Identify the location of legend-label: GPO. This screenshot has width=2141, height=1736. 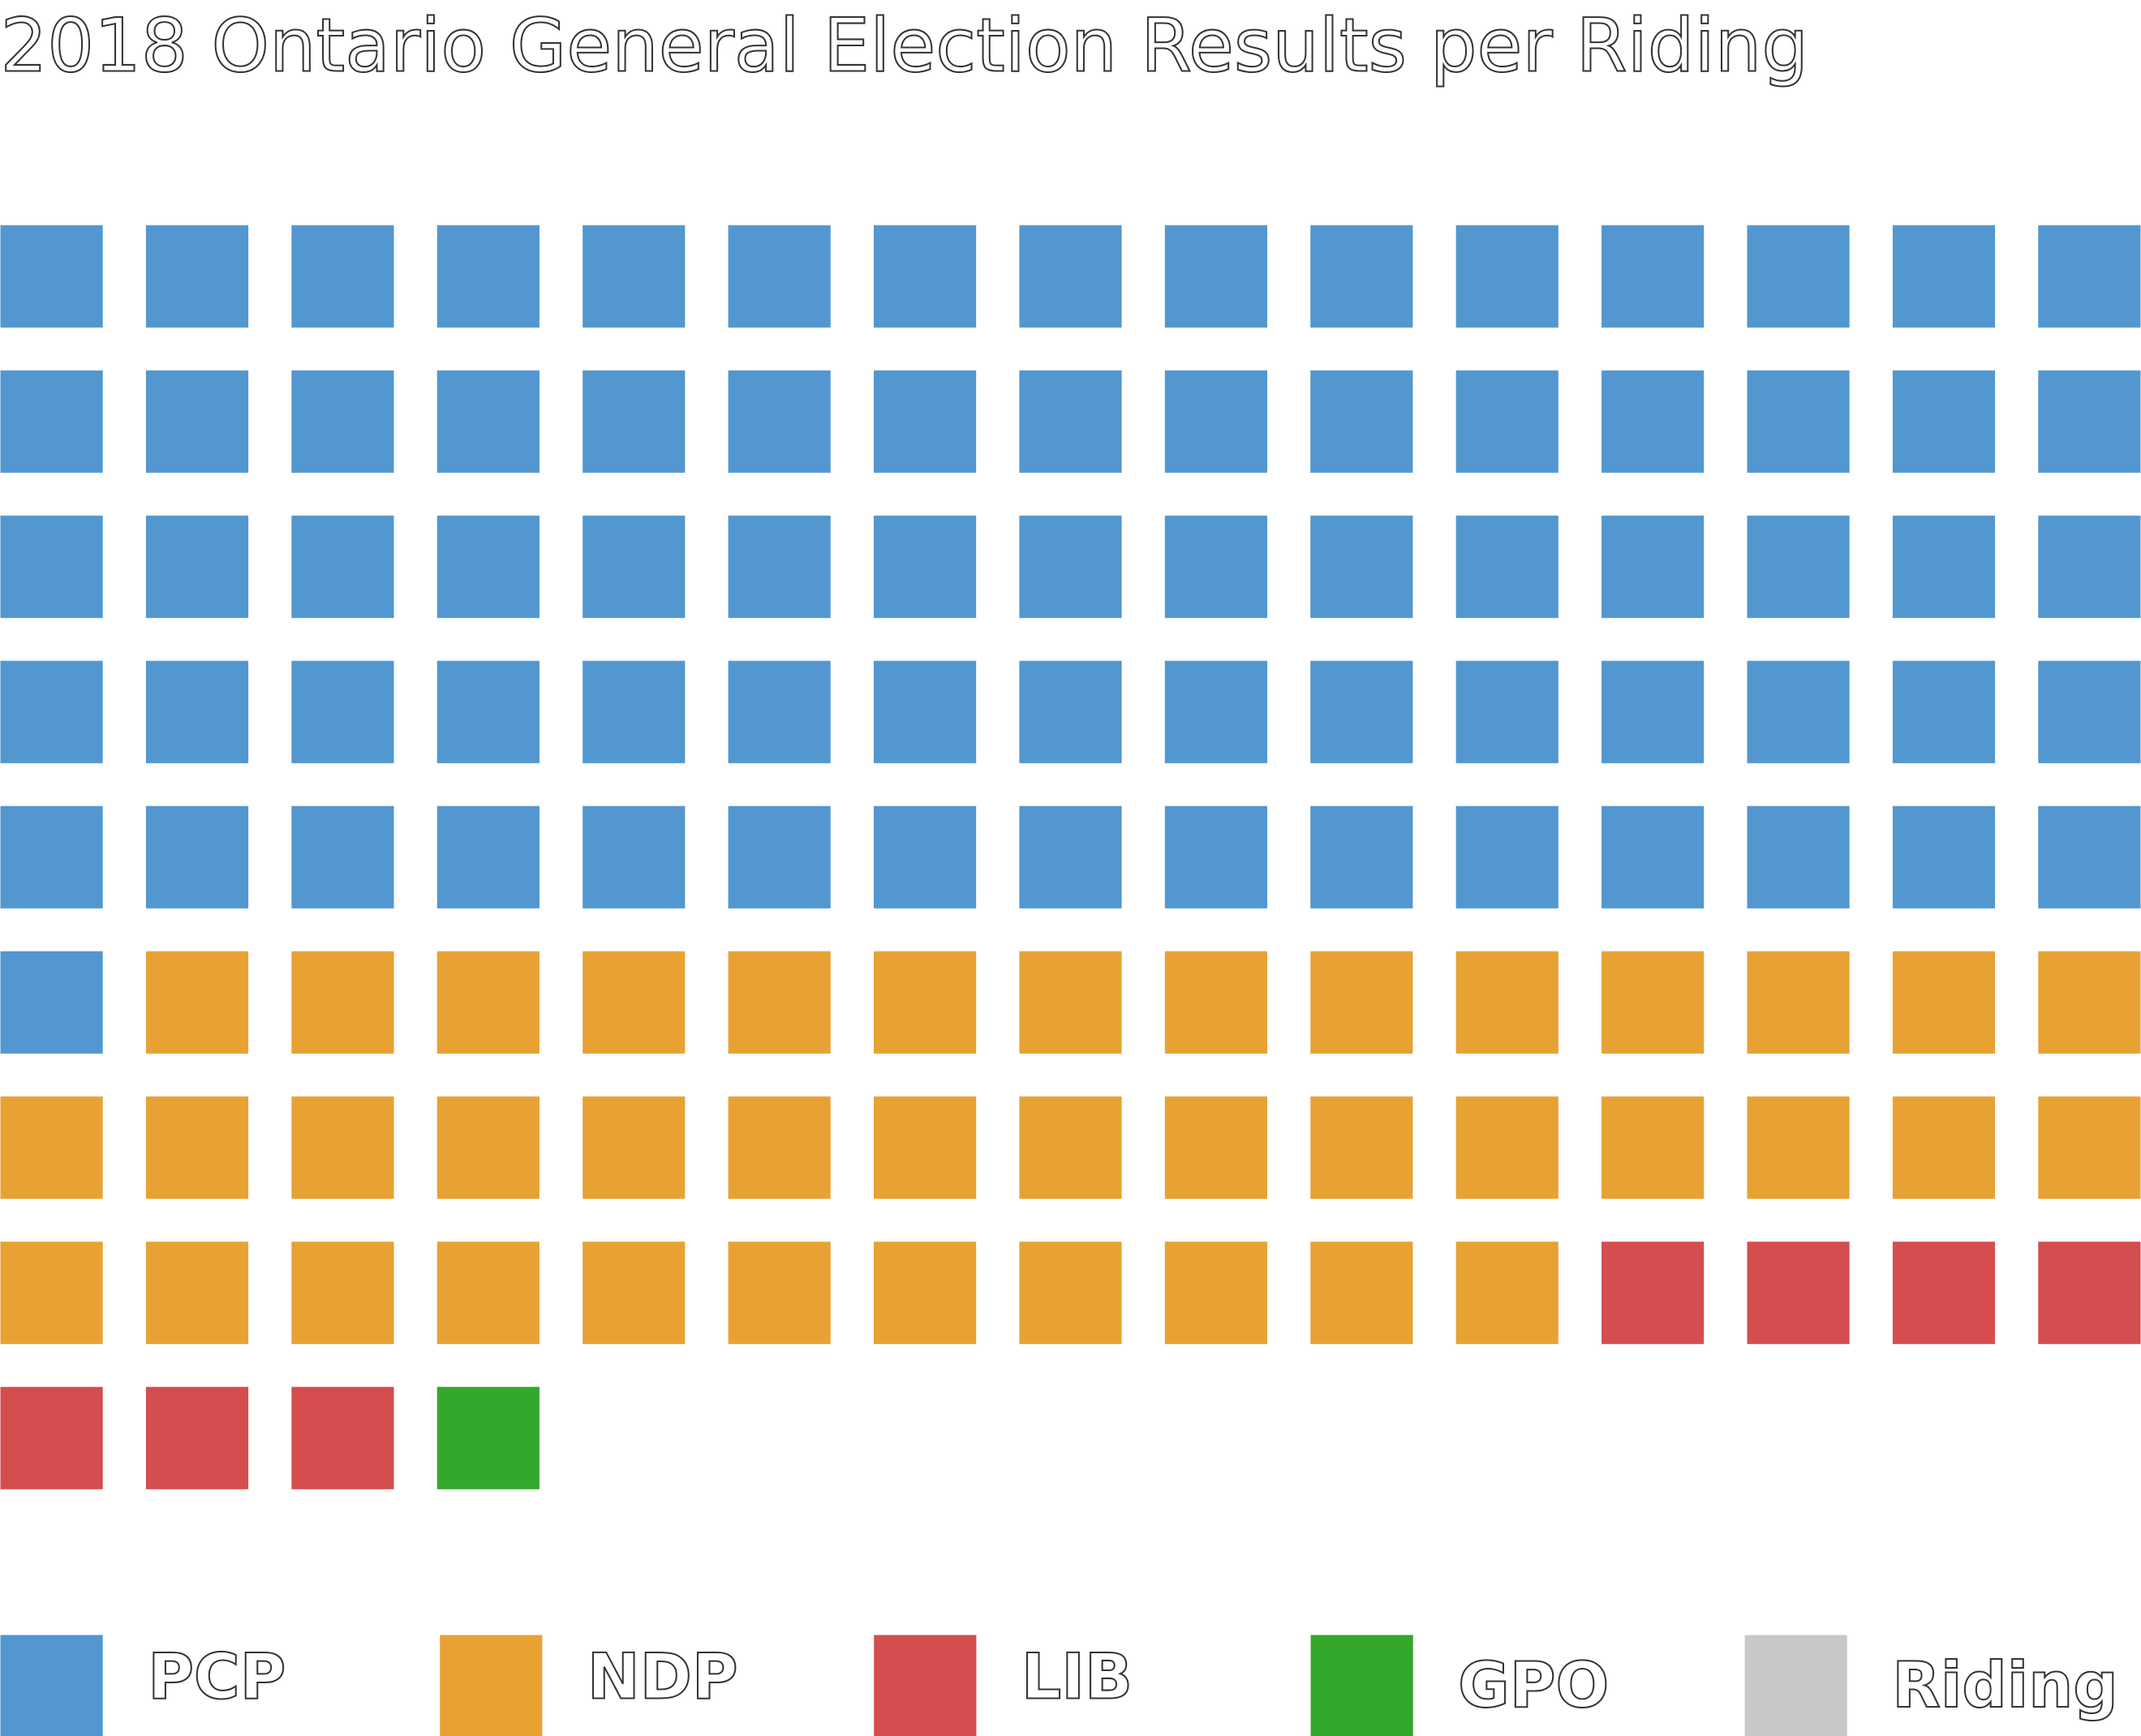
(1534, 1685).